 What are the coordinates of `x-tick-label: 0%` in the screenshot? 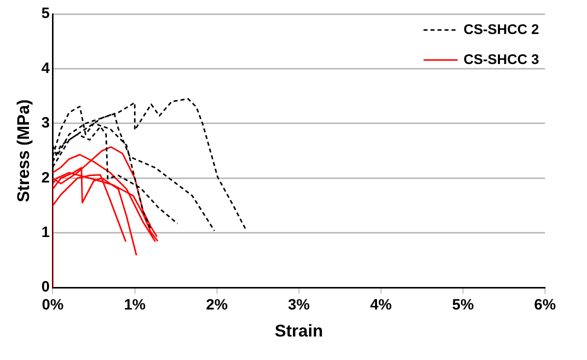 It's located at (53, 305).